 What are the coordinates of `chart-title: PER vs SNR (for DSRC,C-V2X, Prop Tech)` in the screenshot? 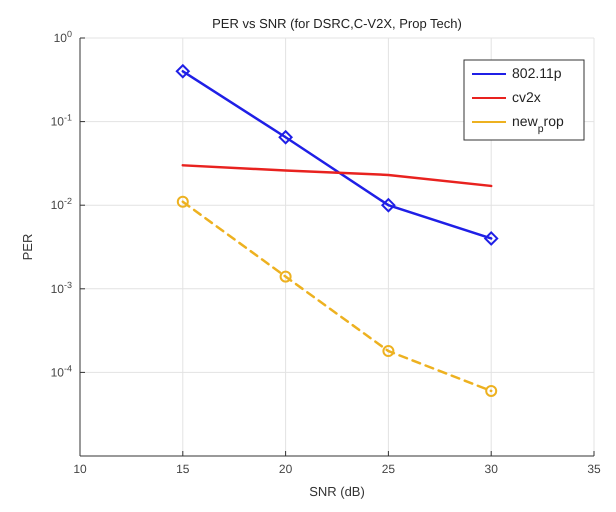 It's located at (337, 23).